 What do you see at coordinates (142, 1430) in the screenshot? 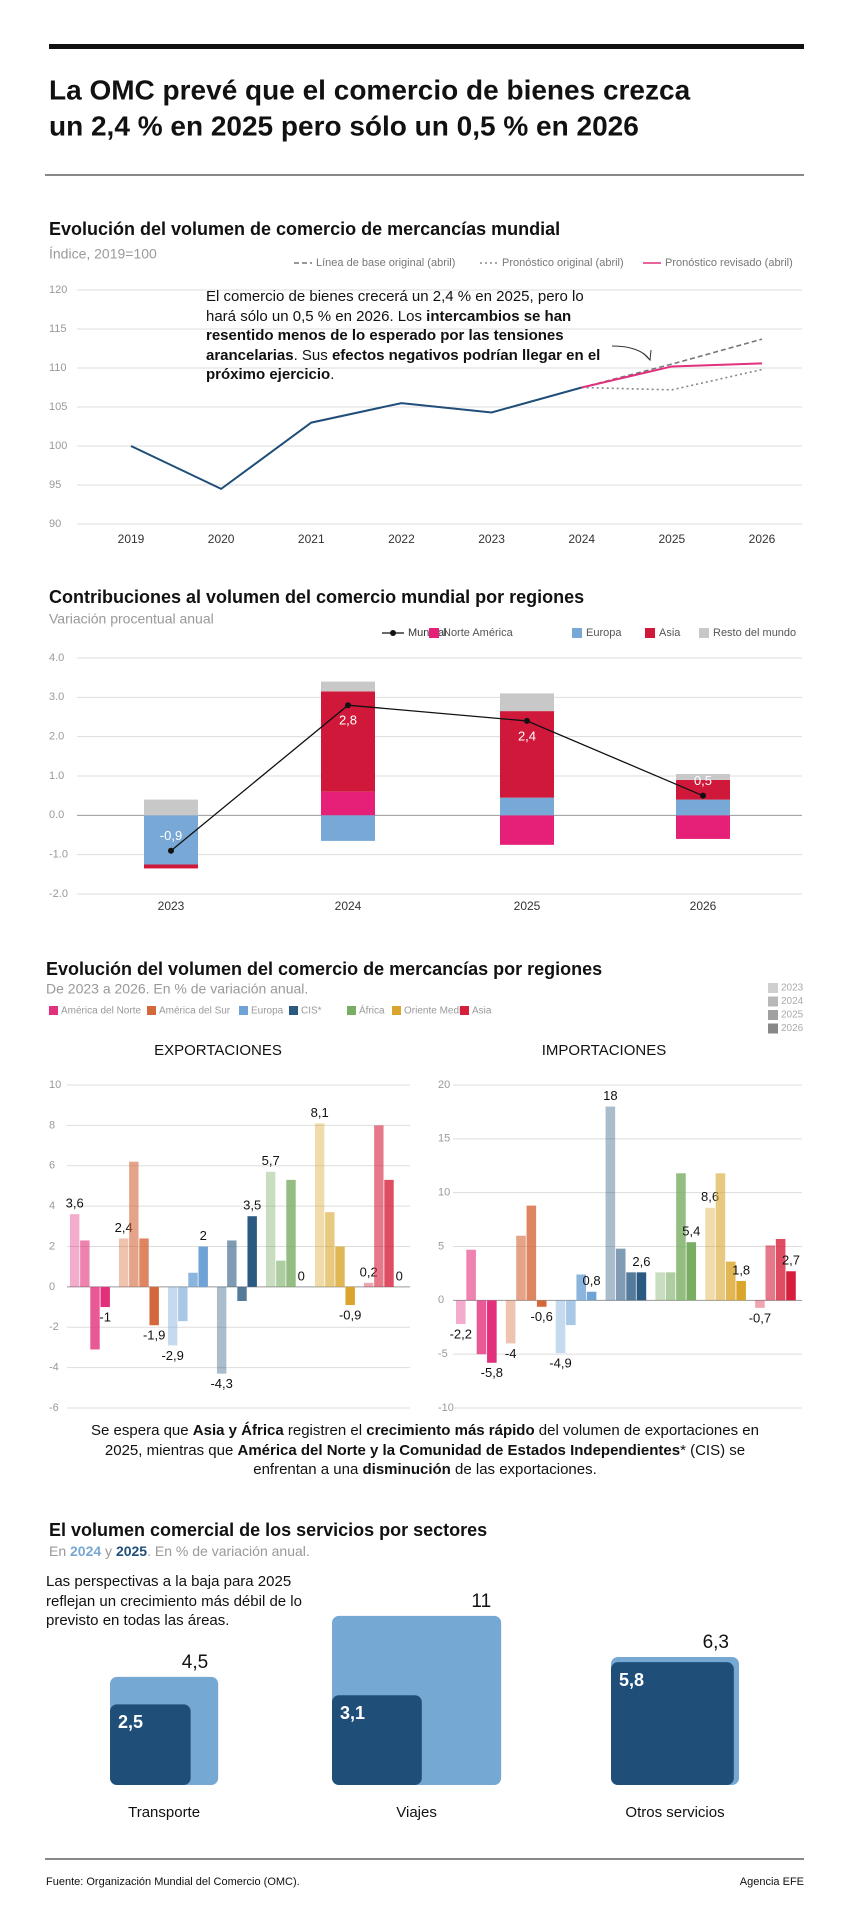
I see `text: Se espera que` at bounding box center [142, 1430].